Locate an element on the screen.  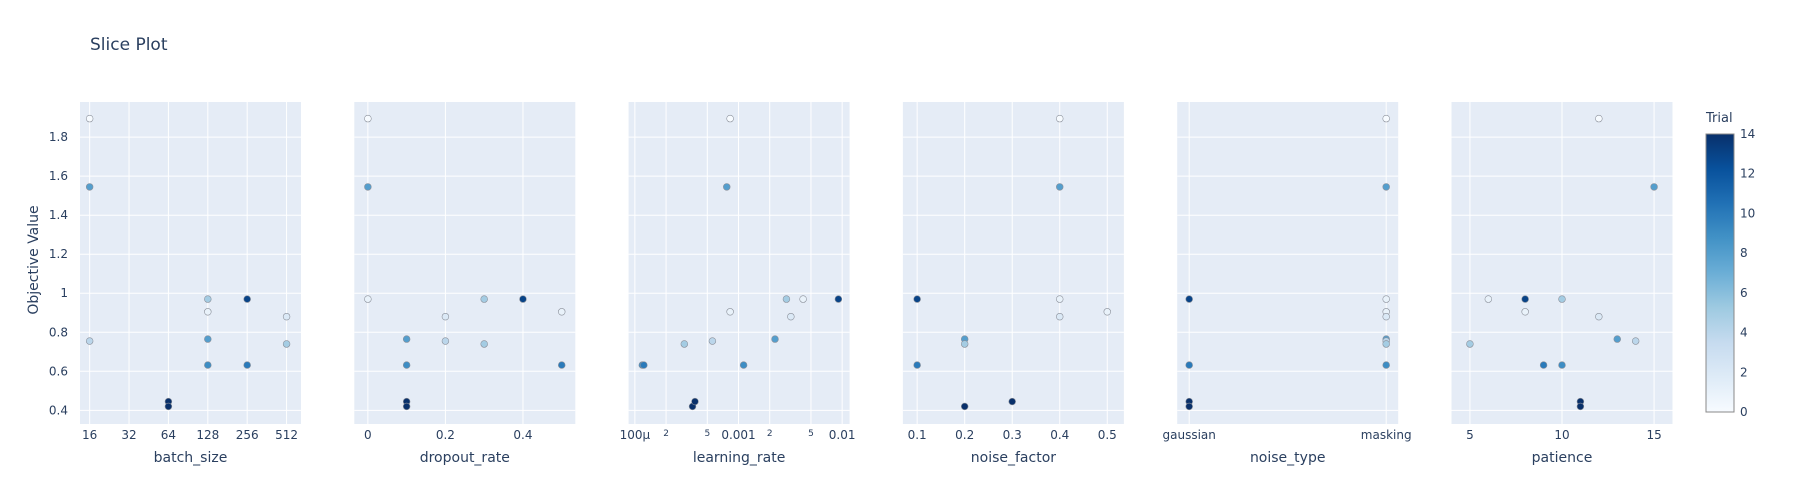
x-axis-title: noise_factor is located at coordinates (1013, 458).